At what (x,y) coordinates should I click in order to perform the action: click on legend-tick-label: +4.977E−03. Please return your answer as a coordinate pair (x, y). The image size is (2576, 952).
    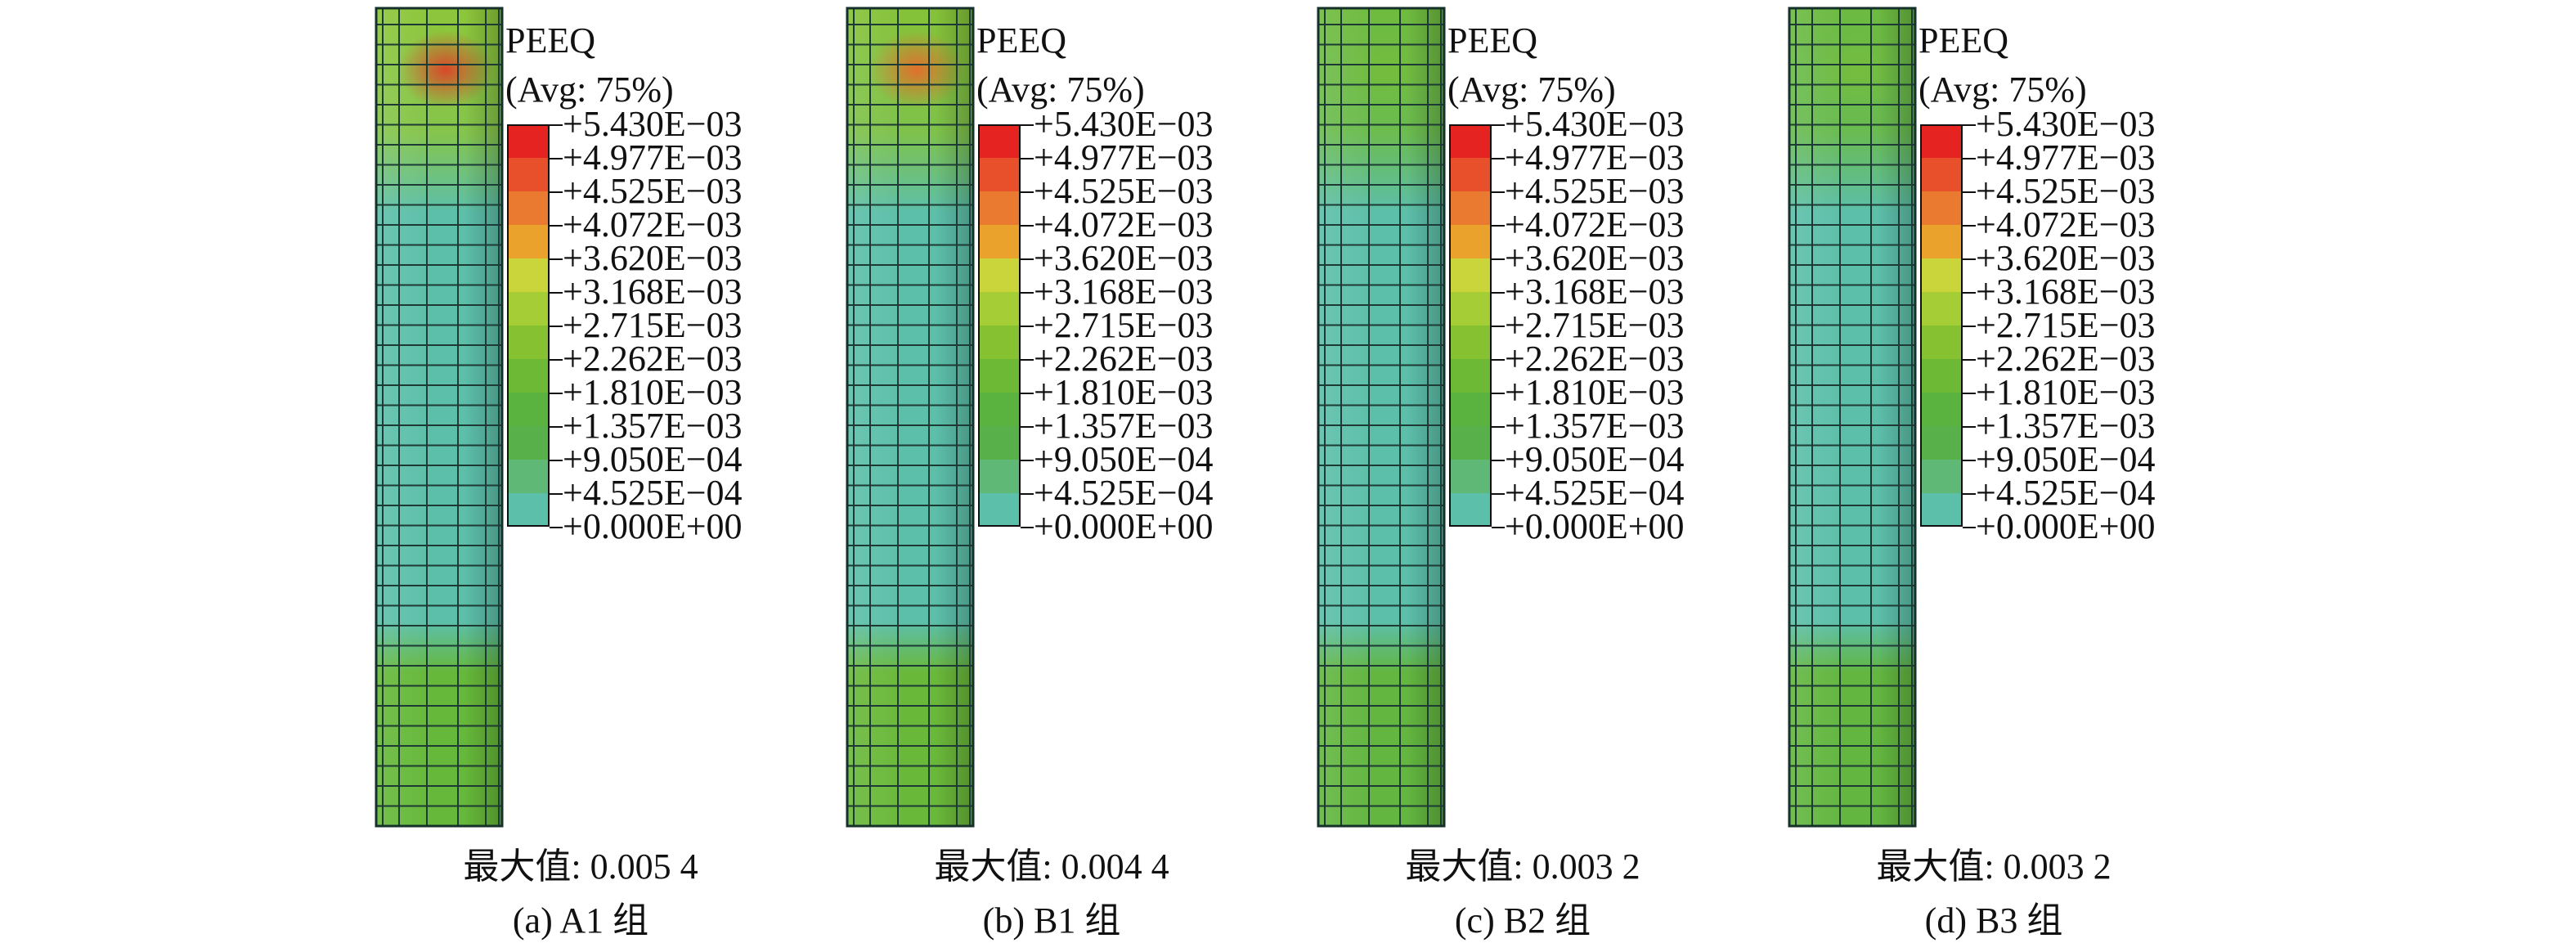
    Looking at the image, I should click on (2066, 157).